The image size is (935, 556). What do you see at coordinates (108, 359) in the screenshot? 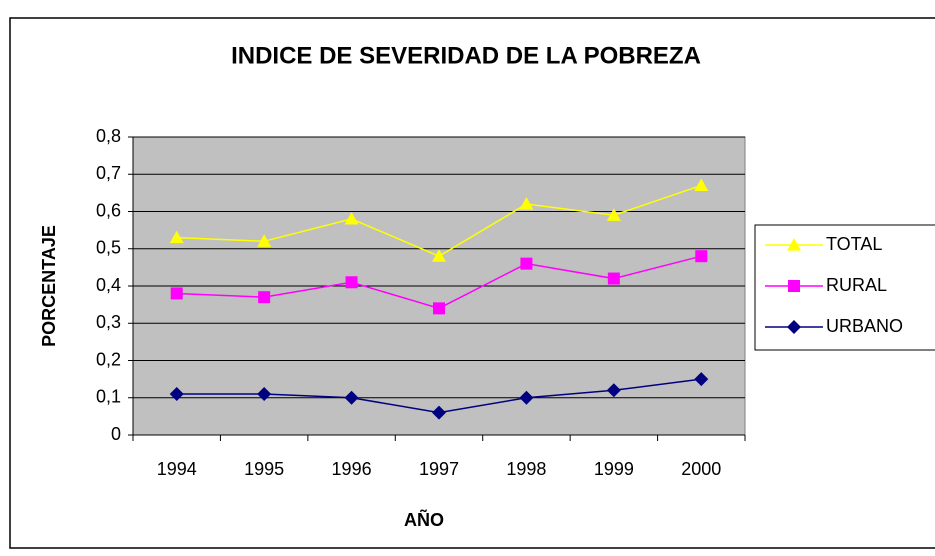
I see `y-tick-label: 0,2` at bounding box center [108, 359].